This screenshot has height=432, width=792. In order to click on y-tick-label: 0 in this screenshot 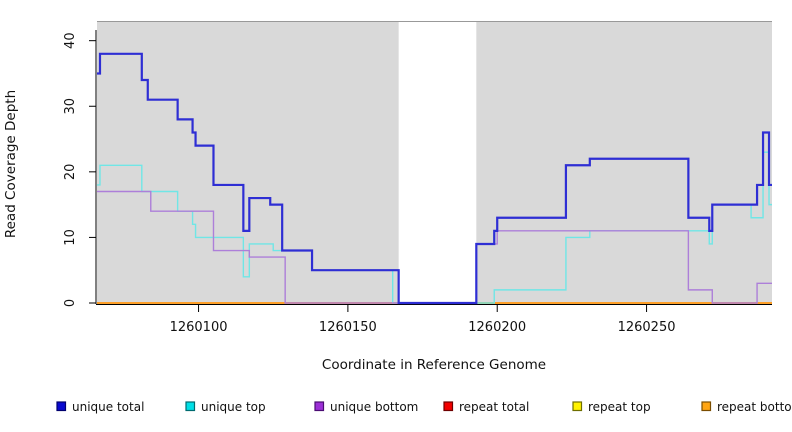, I will do `click(70, 303)`.